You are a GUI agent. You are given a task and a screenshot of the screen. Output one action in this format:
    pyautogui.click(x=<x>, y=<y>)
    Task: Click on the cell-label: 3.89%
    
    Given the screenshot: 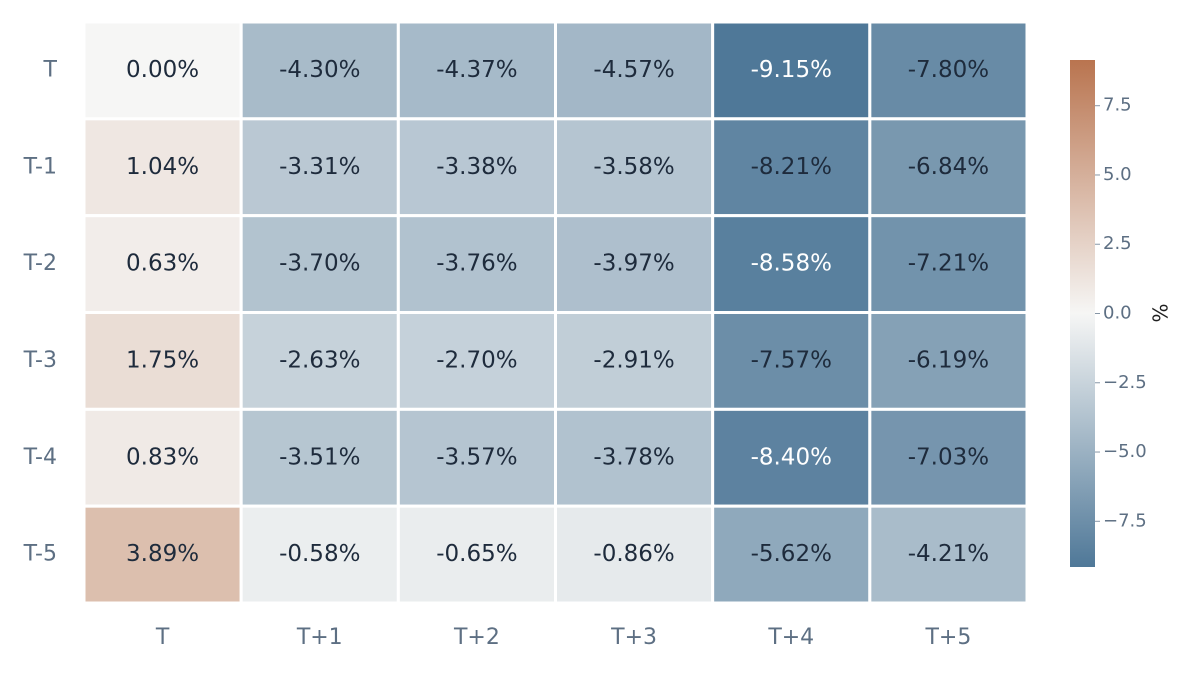 What is the action you would take?
    pyautogui.click(x=162, y=554)
    